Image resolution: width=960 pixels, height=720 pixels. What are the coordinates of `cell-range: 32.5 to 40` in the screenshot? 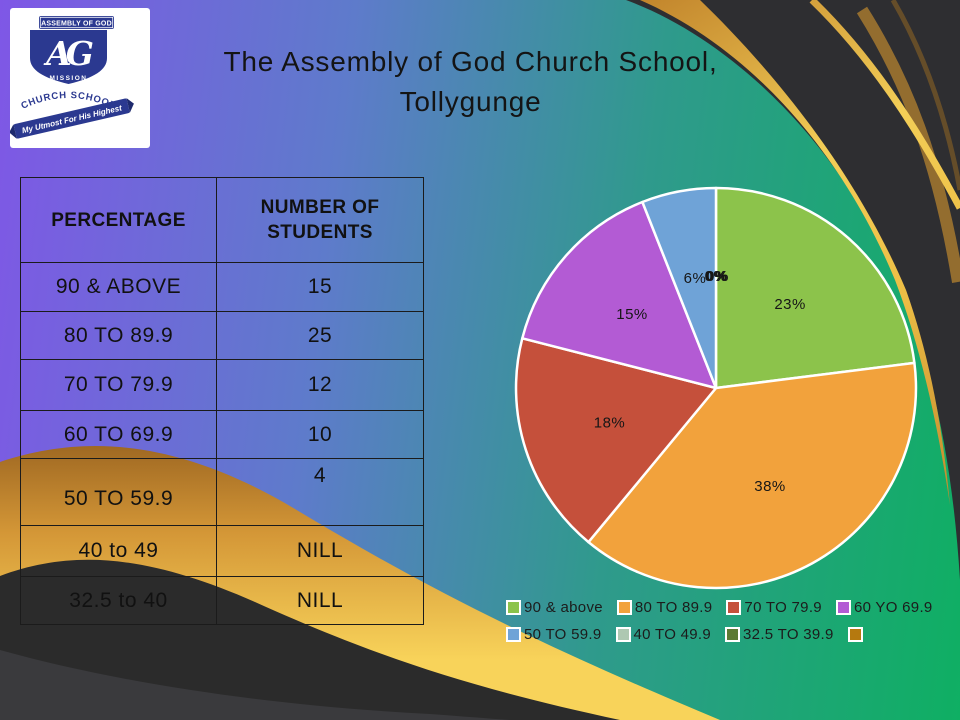 It's located at (118, 600).